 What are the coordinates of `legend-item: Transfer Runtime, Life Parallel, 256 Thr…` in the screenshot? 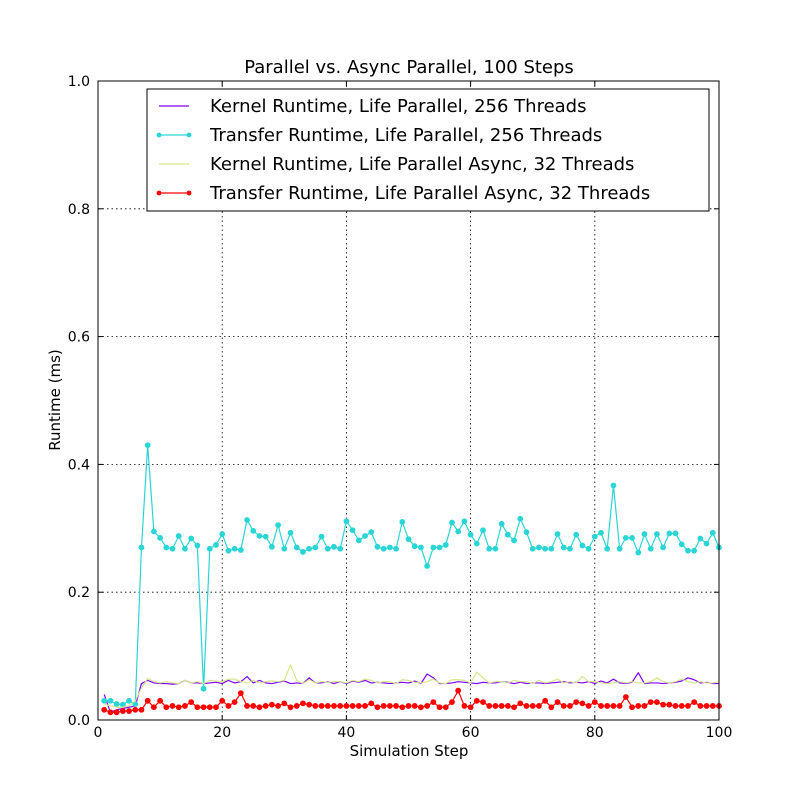 It's located at (379, 135).